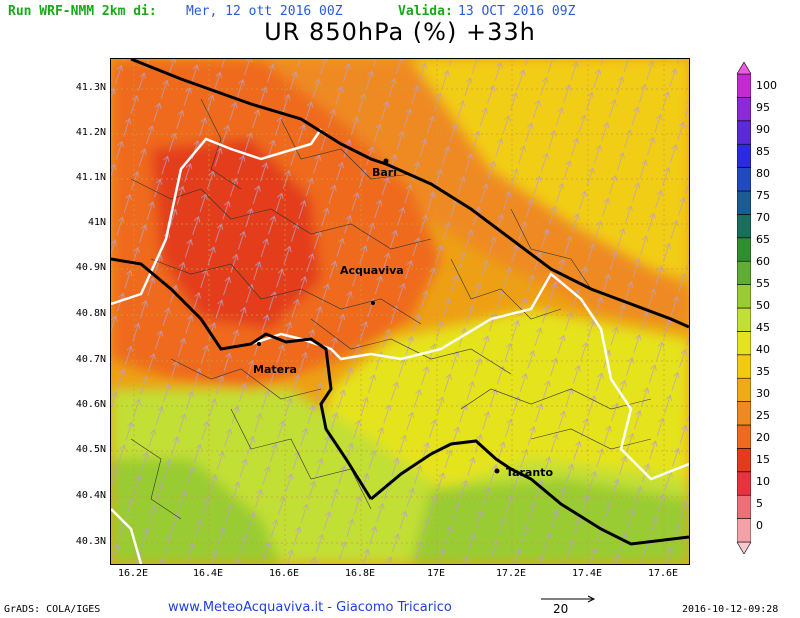  What do you see at coordinates (587, 573) in the screenshot?
I see `lon-tick: 17.4E` at bounding box center [587, 573].